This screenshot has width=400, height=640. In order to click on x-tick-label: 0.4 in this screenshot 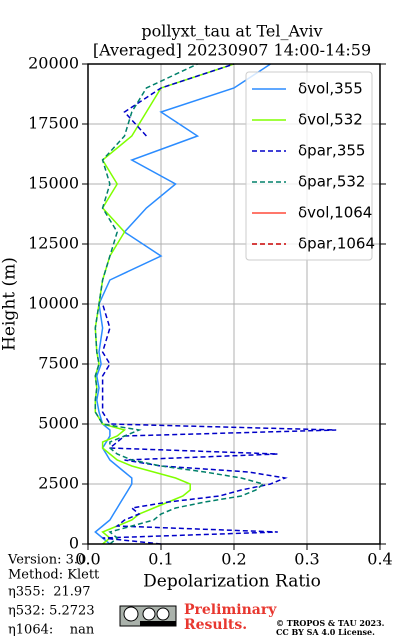, I will do `click(379, 559)`.